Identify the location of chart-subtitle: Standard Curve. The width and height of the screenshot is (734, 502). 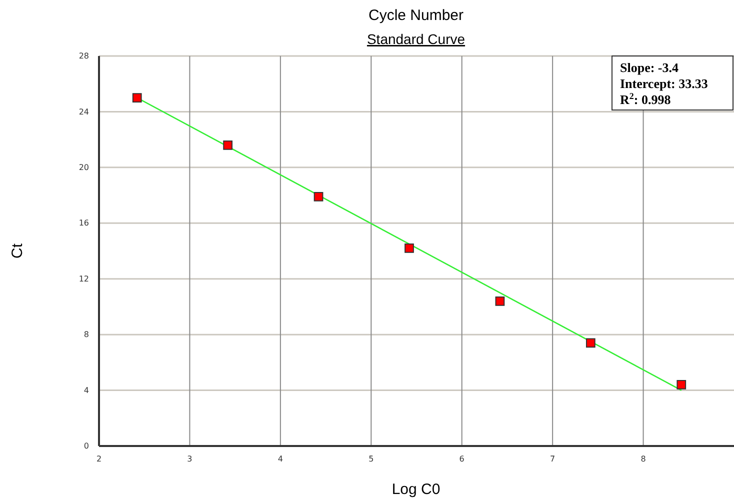
(416, 39).